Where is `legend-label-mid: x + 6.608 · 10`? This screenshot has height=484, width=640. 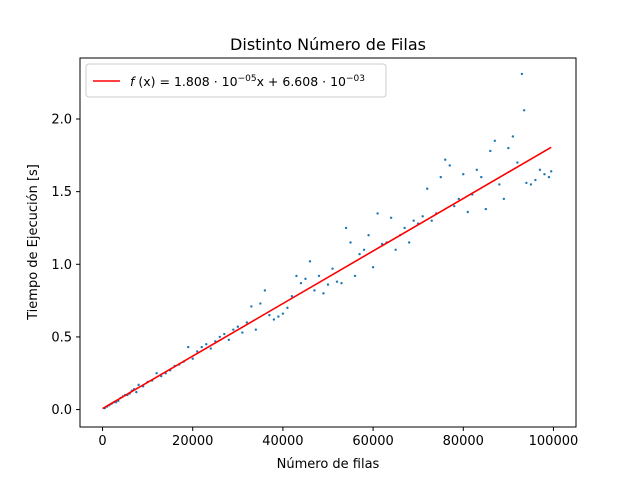 legend-label-mid: x + 6.608 · 10 is located at coordinates (301, 81).